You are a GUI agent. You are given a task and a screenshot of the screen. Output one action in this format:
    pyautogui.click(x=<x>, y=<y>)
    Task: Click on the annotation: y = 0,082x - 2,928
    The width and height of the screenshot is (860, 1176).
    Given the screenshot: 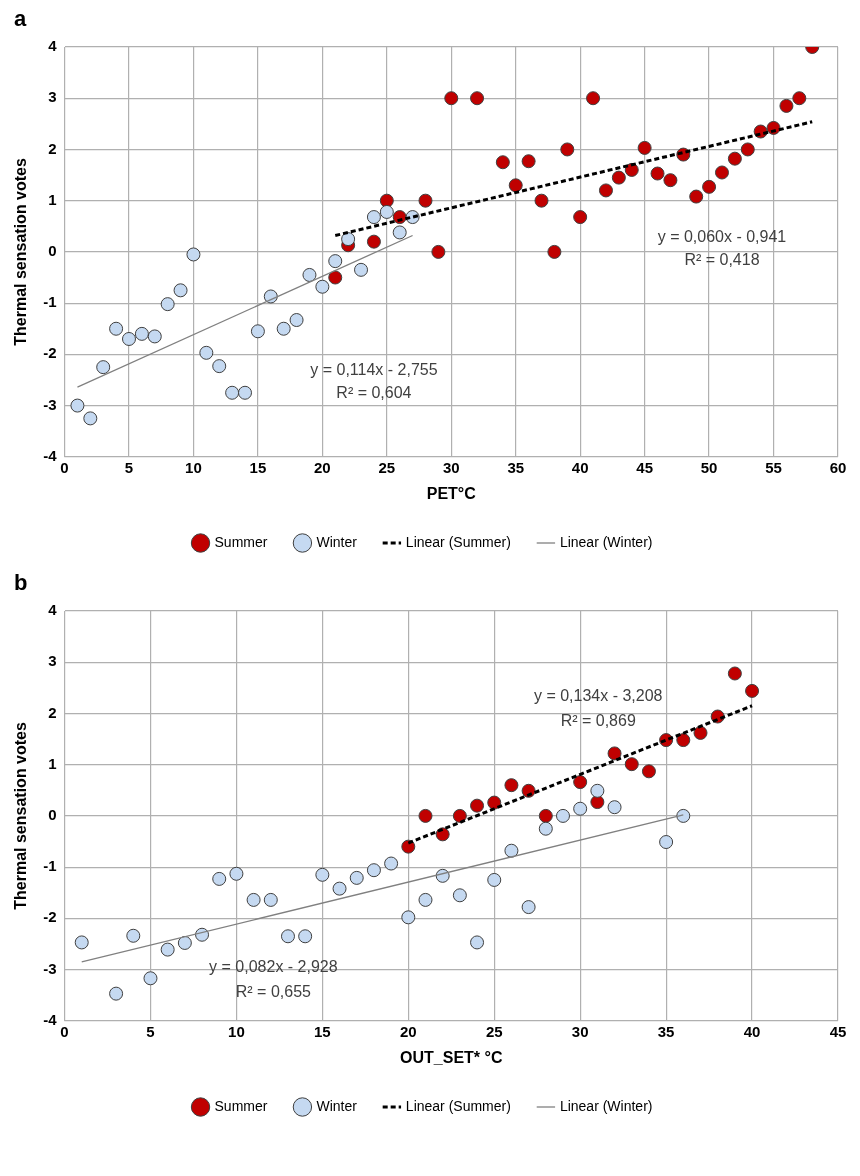 What is the action you would take?
    pyautogui.click(x=273, y=966)
    